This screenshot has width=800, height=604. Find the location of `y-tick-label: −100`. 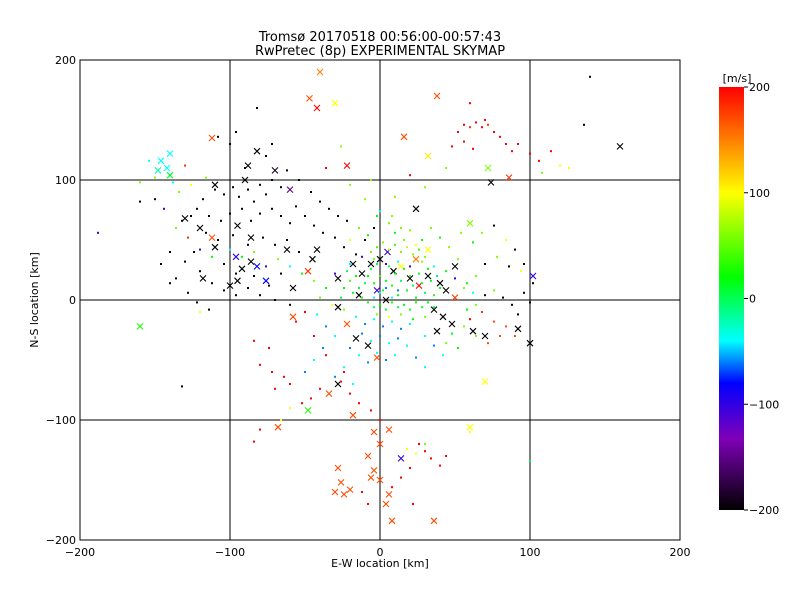

y-tick-label: −100 is located at coordinates (61, 420).